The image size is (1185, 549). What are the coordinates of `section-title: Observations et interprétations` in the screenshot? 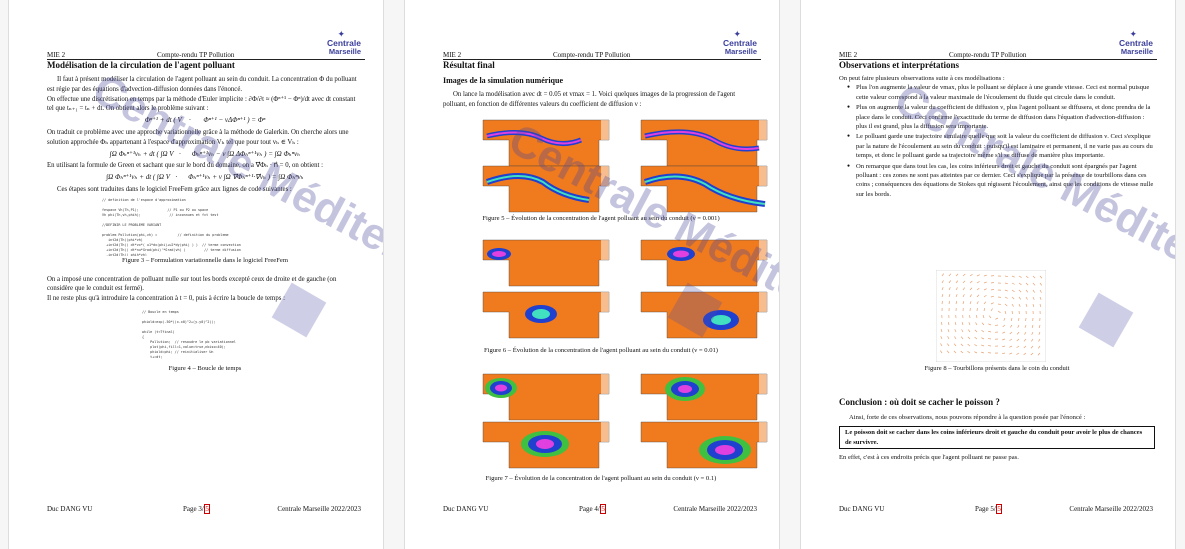 It's located at (899, 65).